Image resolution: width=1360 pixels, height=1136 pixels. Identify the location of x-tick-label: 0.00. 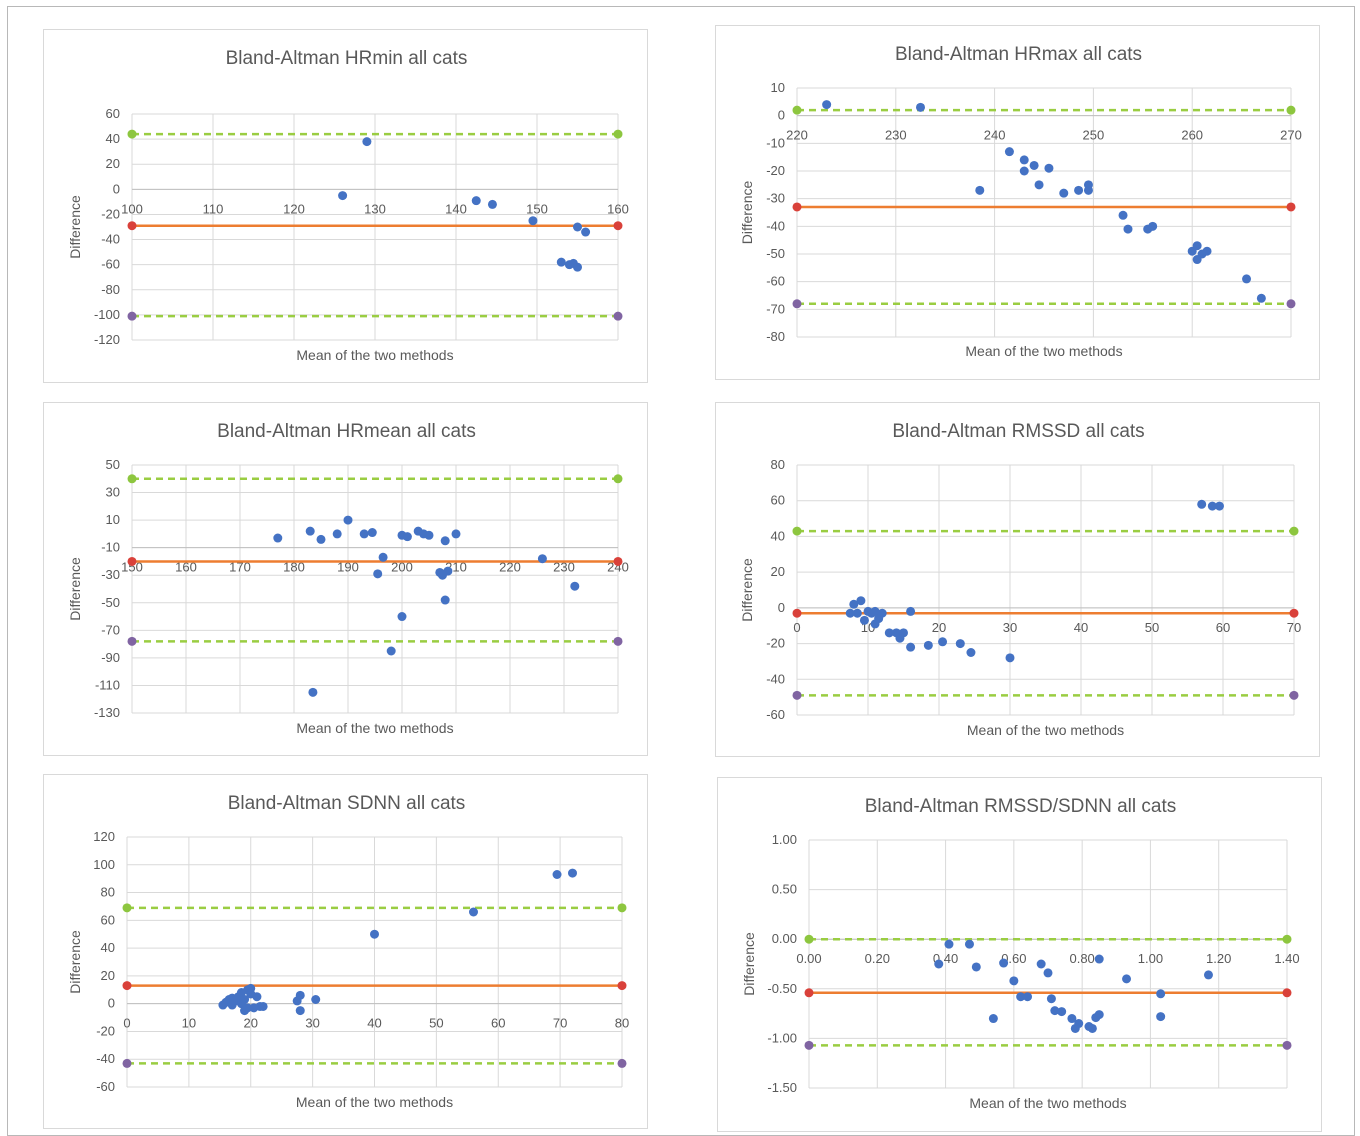
(808, 958).